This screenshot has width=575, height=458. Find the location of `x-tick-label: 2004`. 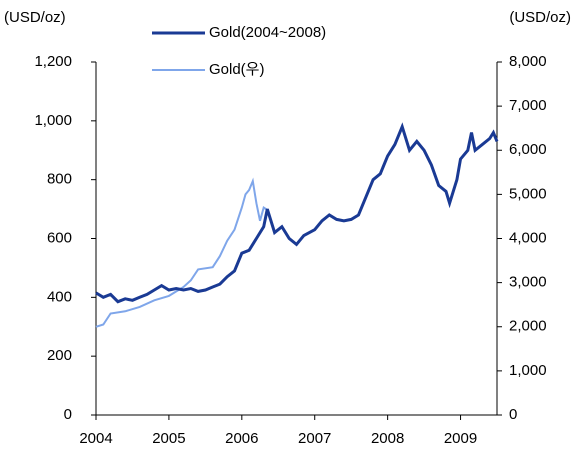

x-tick-label: 2004 is located at coordinates (95, 438).